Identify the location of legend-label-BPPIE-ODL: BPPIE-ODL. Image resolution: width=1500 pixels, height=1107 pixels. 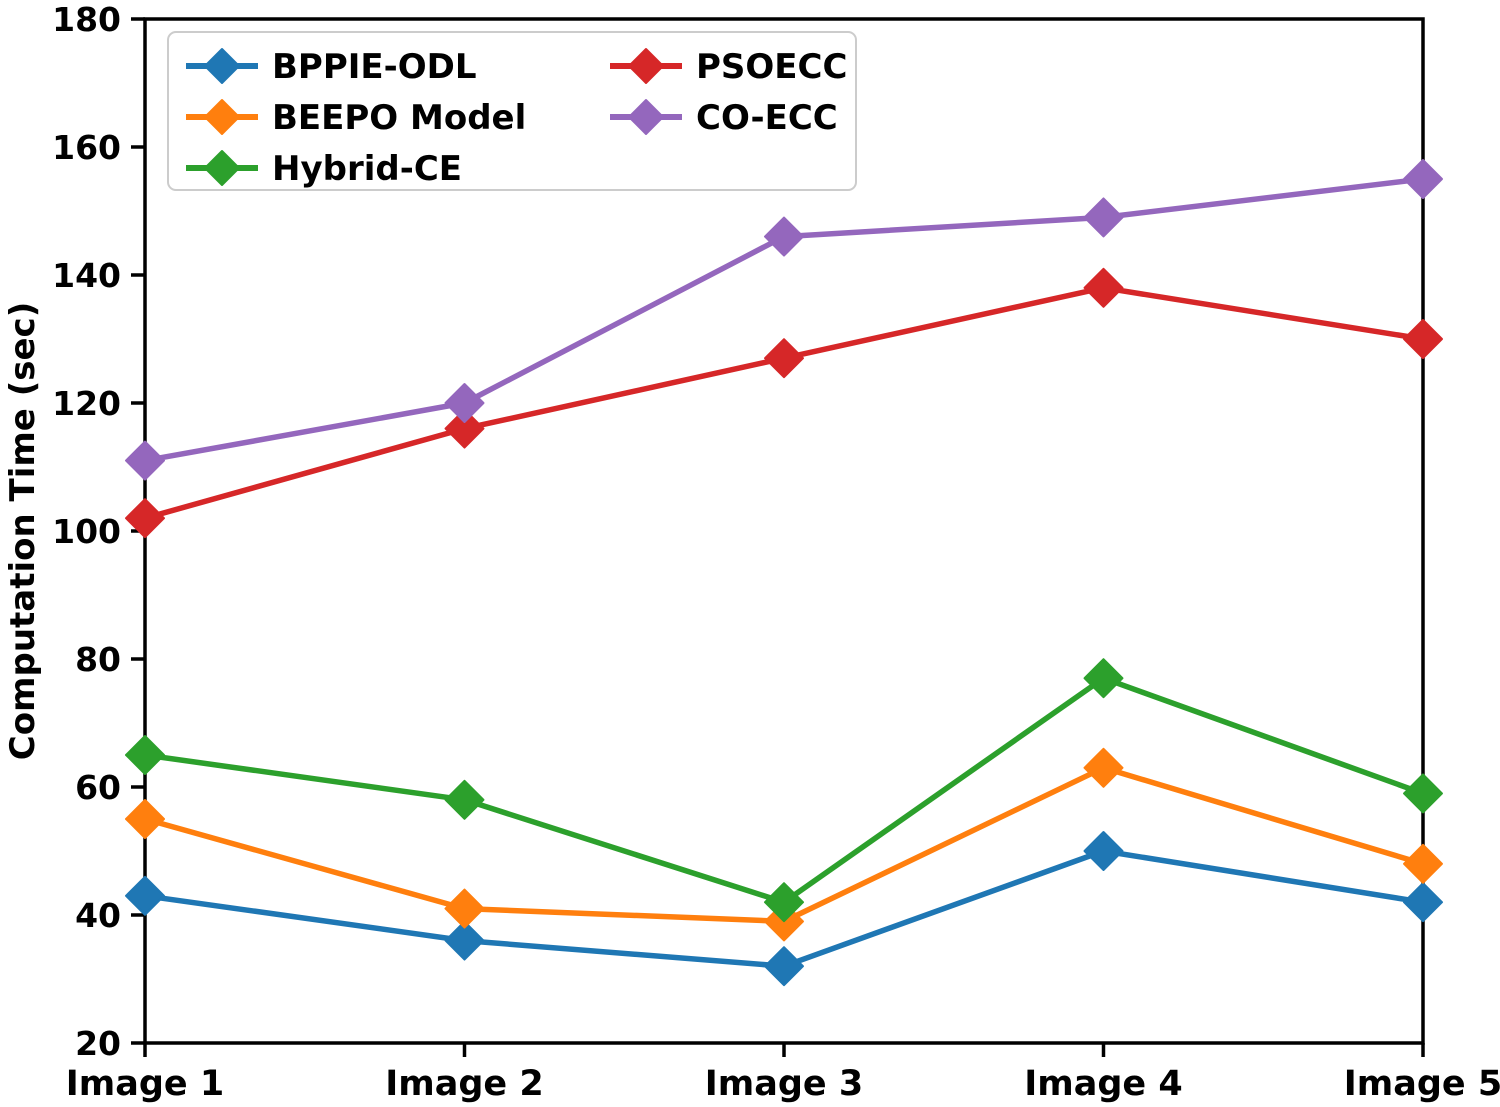
(374, 67).